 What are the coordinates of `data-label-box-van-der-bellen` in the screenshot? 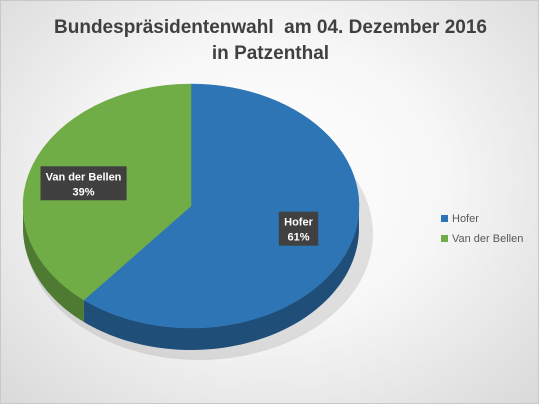 It's located at (83, 183).